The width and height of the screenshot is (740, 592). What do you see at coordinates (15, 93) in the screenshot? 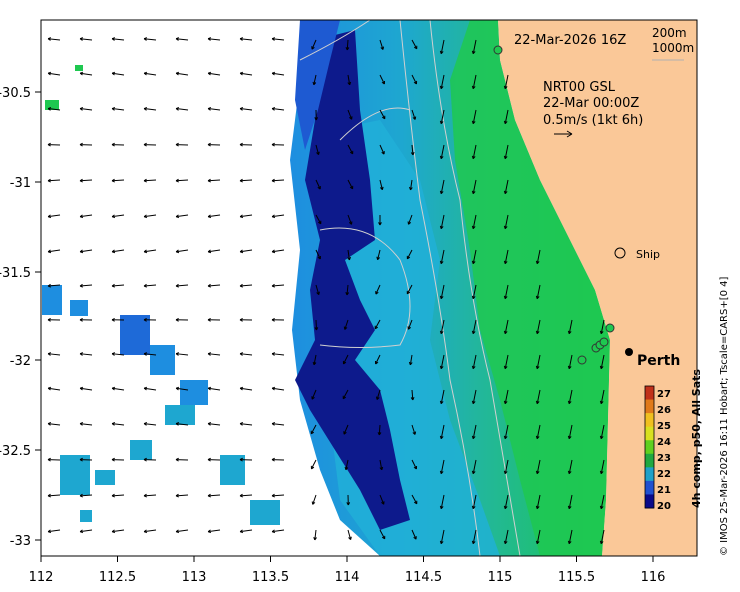
I see `y-tick-label: -30.5` at bounding box center [15, 93].